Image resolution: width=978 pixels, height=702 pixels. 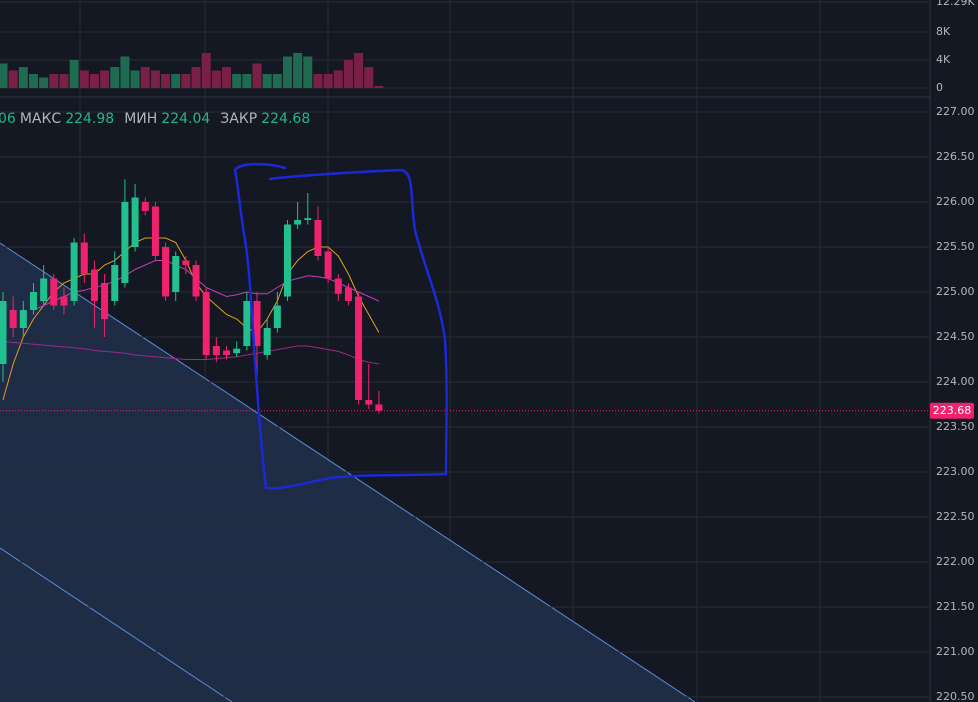 What do you see at coordinates (285, 119) in the screenshot?
I see `header-item: 224.68` at bounding box center [285, 119].